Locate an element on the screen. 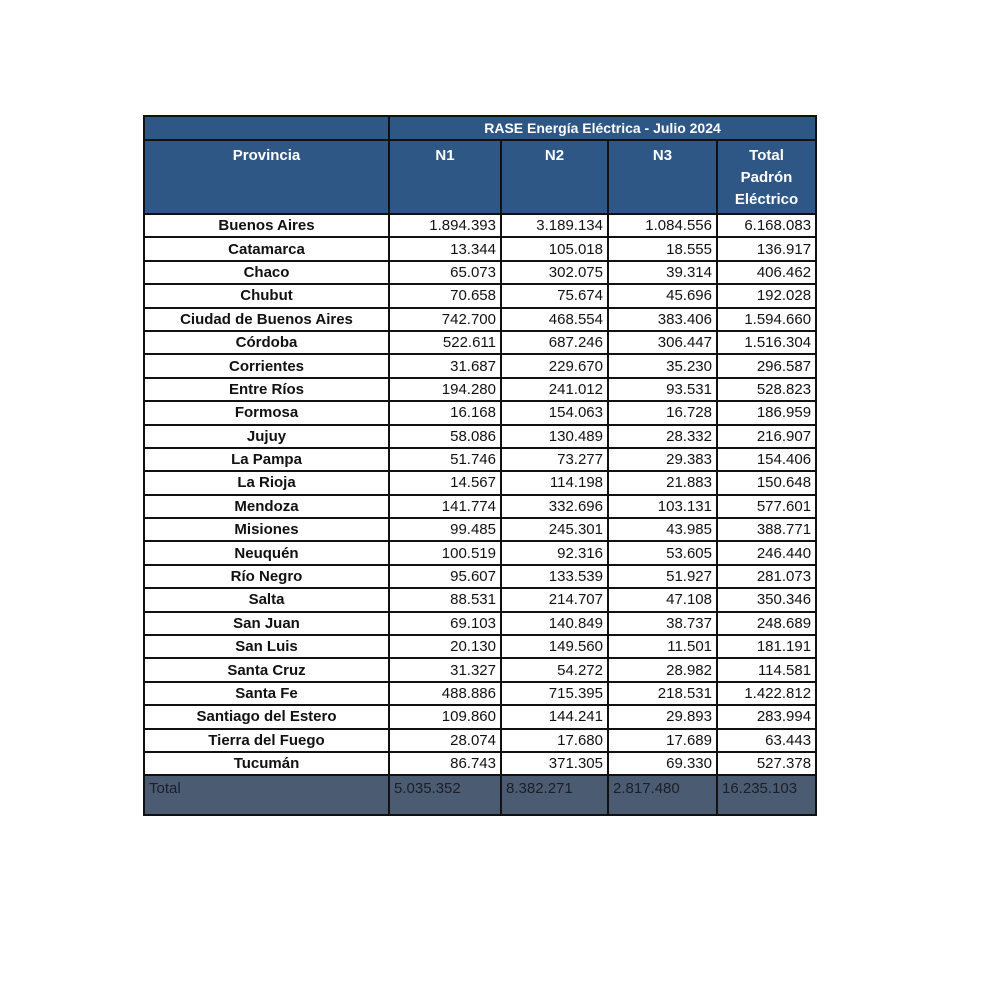 The width and height of the screenshot is (992, 992). total-cell: 388.771 is located at coordinates (766, 530).